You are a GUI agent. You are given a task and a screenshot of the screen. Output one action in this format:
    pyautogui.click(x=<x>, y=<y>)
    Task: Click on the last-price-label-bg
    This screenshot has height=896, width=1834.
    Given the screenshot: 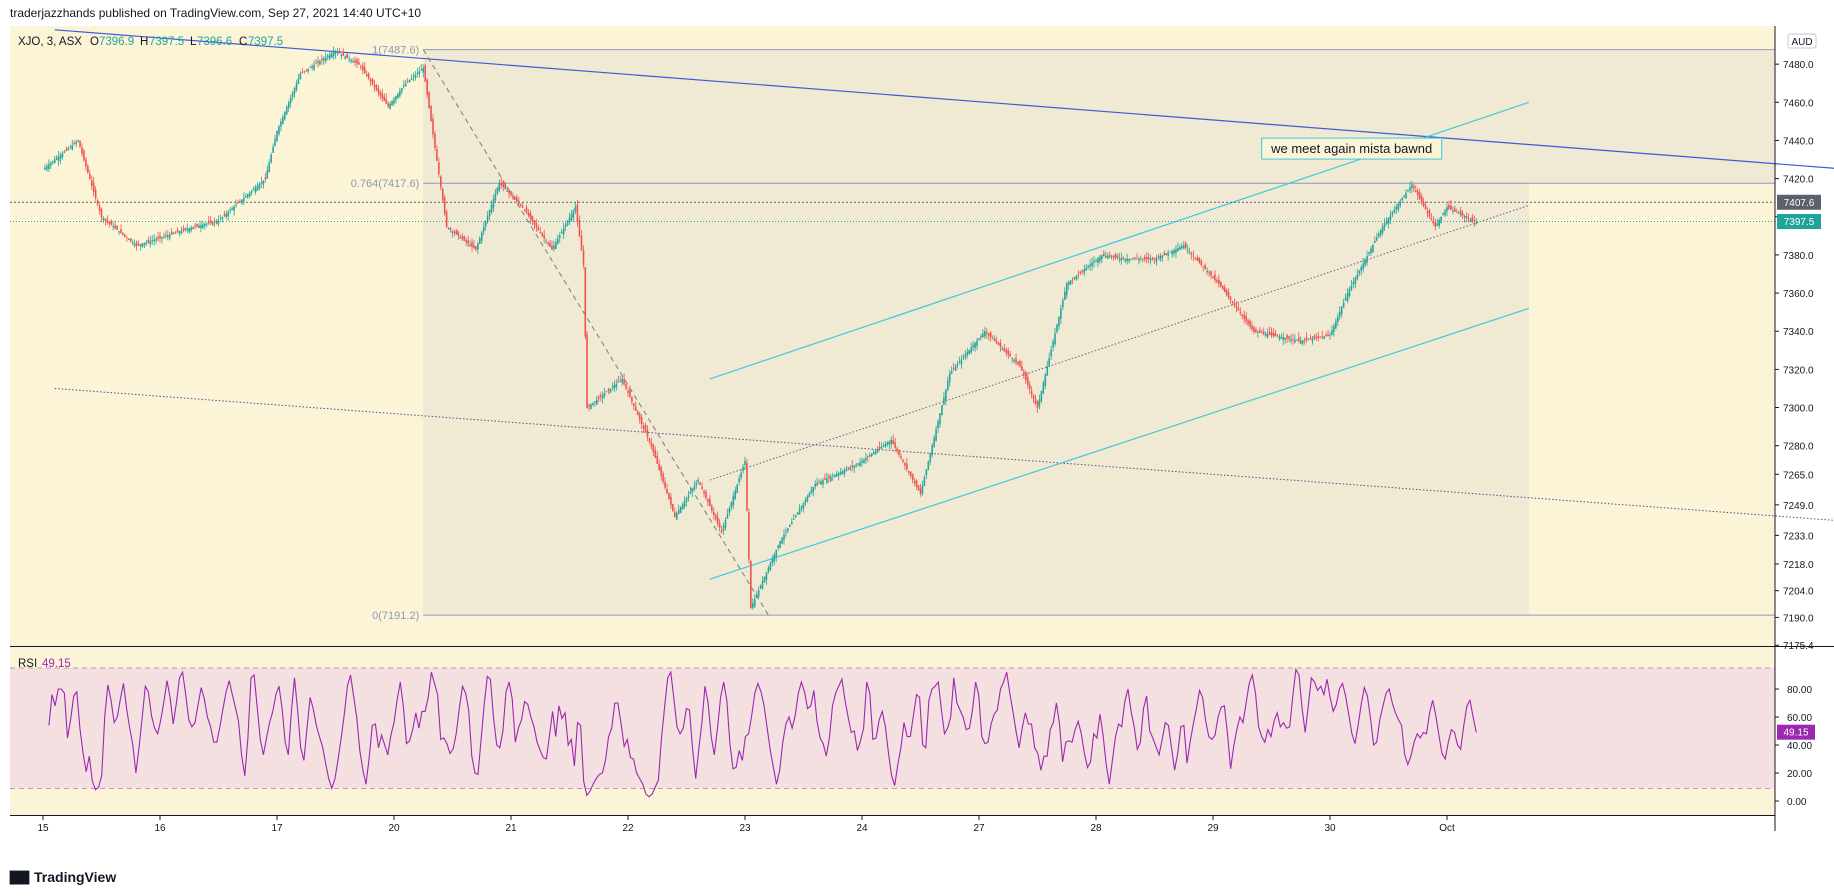 What is the action you would take?
    pyautogui.click(x=1799, y=222)
    